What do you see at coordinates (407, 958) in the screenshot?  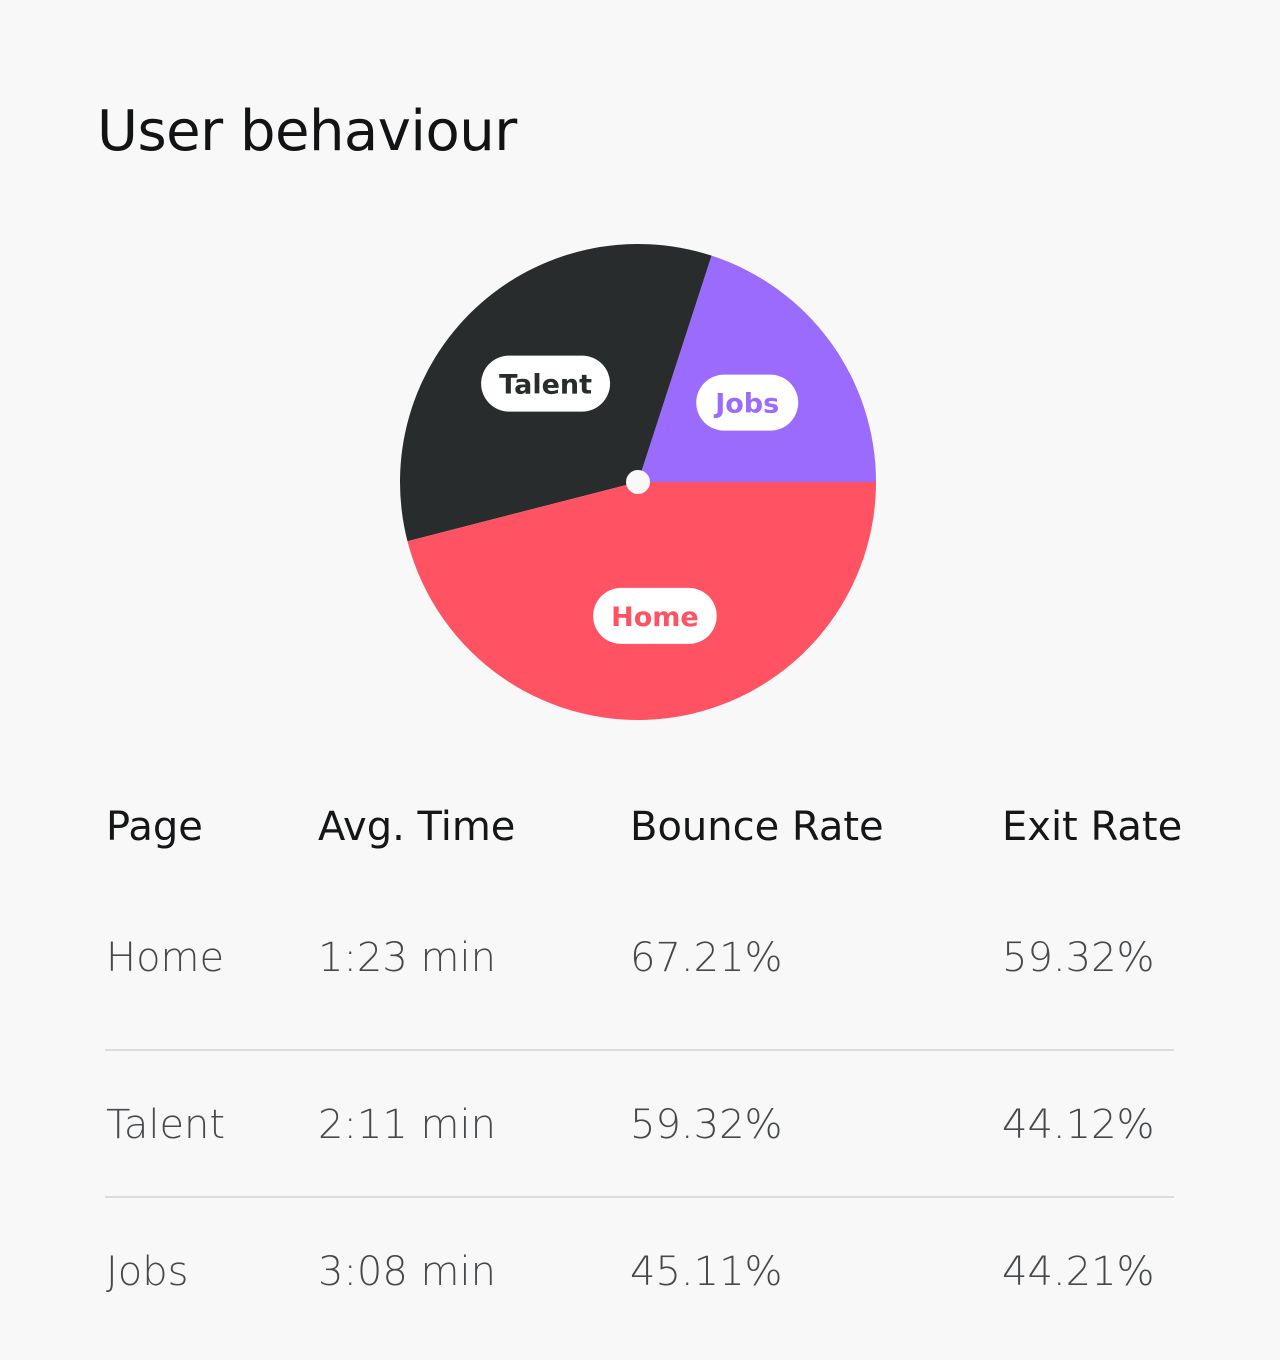 I see `table-cell-avg-time: 1:23 min` at bounding box center [407, 958].